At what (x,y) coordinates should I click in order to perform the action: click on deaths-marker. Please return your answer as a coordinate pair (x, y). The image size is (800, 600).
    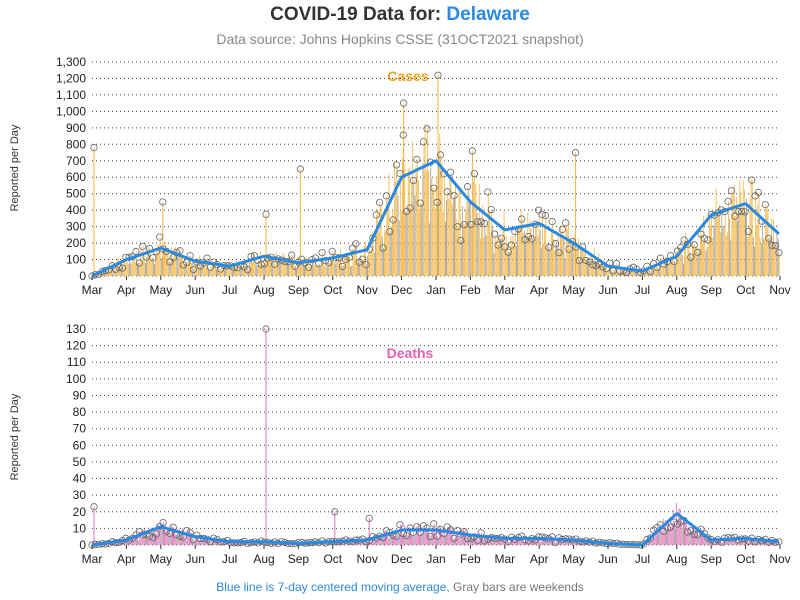
    Looking at the image, I should click on (708, 538).